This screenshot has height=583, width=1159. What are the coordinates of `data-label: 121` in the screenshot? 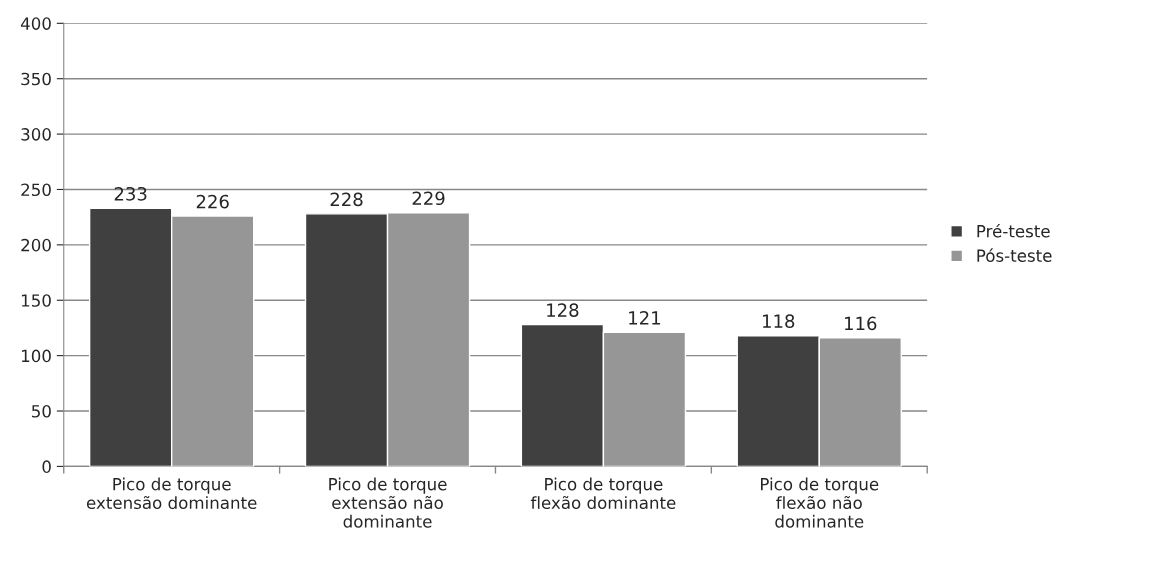 It's located at (644, 318).